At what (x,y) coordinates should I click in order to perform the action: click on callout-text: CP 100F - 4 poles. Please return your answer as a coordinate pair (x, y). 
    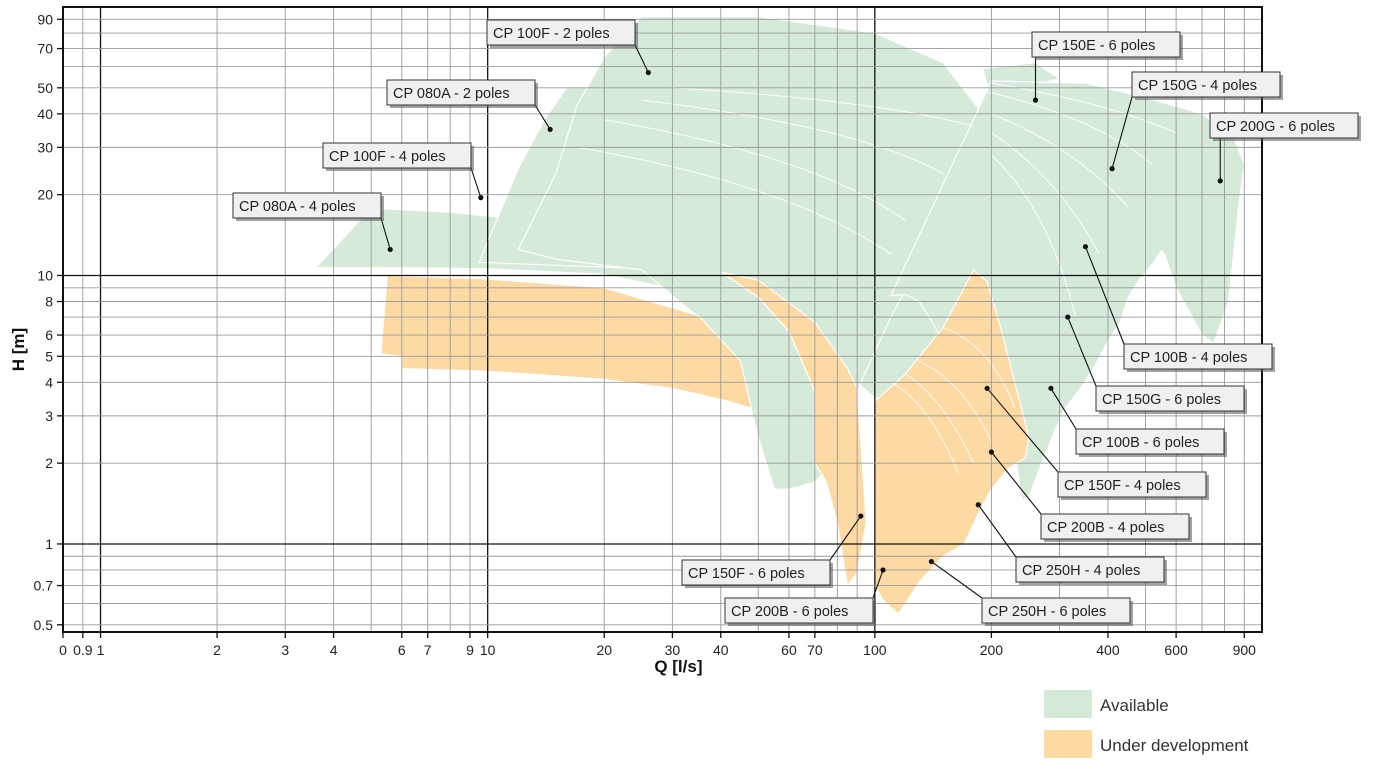
    Looking at the image, I should click on (387, 157).